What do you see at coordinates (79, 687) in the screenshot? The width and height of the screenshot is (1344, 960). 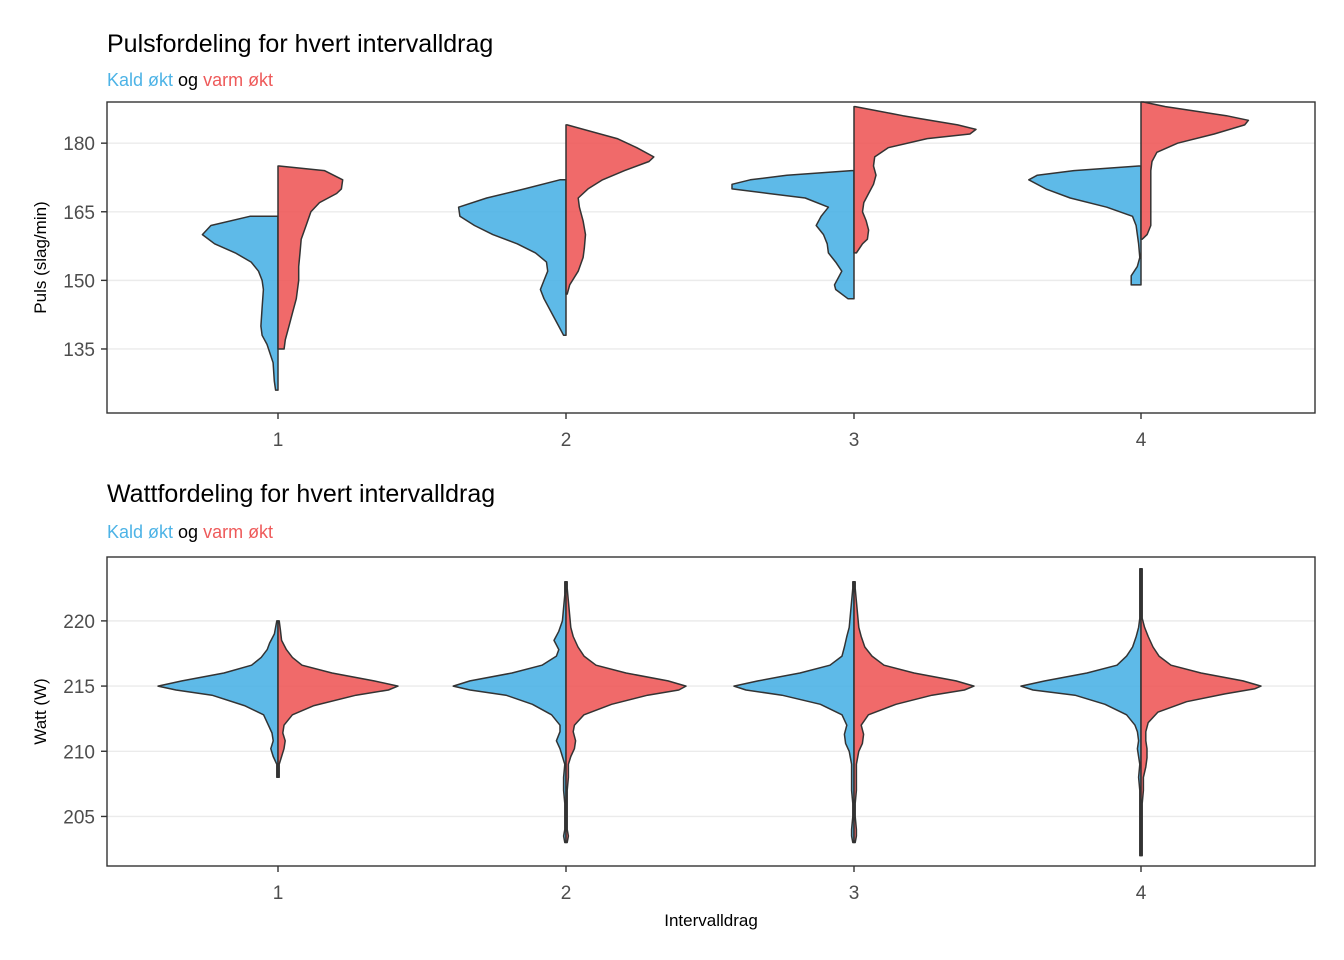 I see `y-tick-label: 215` at bounding box center [79, 687].